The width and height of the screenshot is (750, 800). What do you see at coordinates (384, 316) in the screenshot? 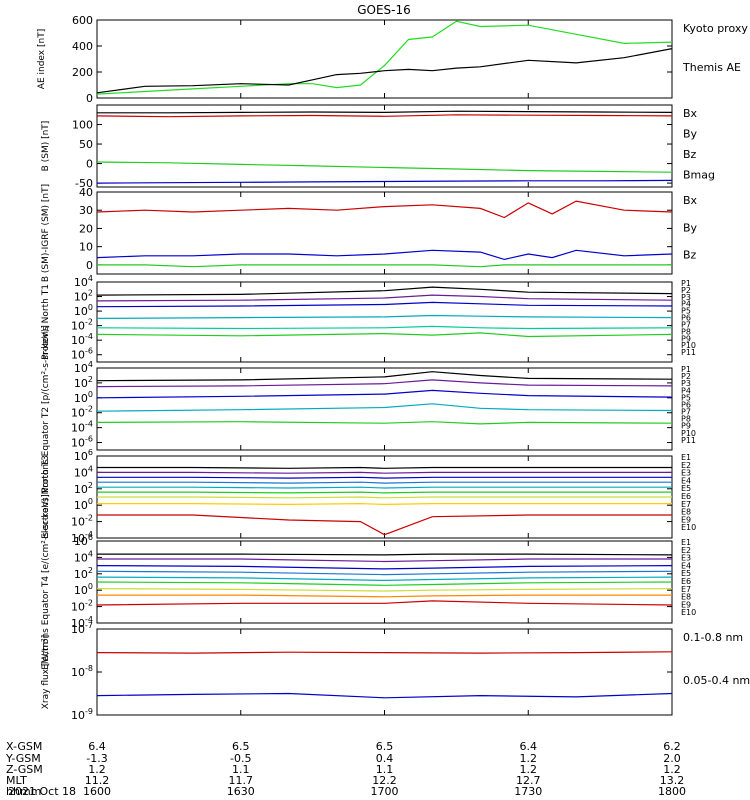
I see `series-line-p5` at bounding box center [384, 316].